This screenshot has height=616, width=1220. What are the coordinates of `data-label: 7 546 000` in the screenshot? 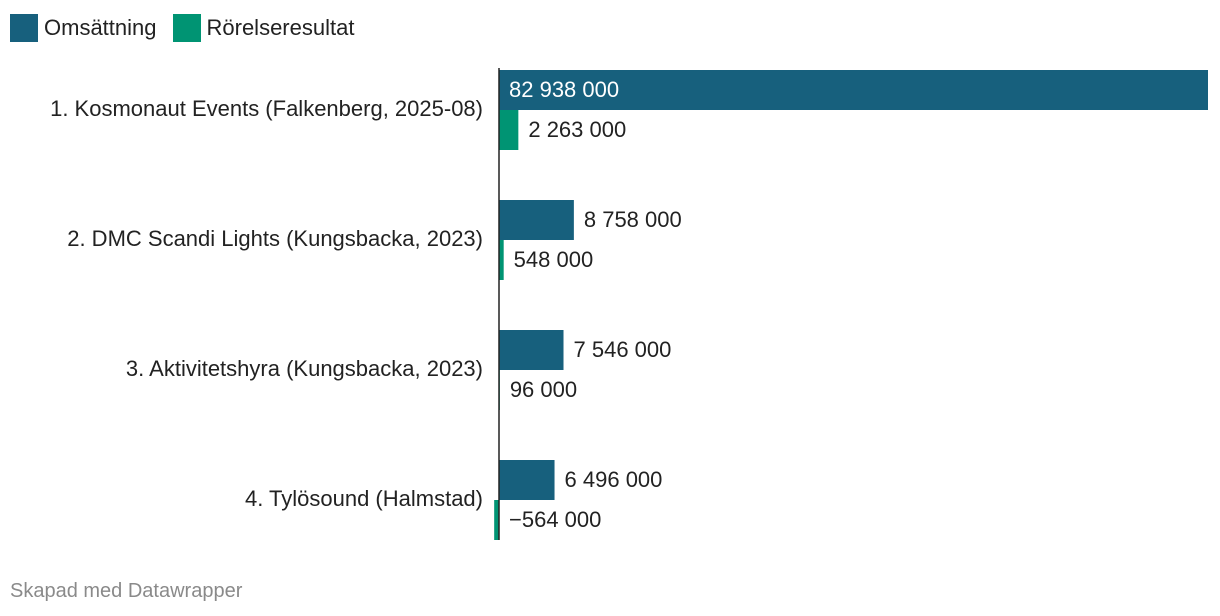 It's located at (623, 349).